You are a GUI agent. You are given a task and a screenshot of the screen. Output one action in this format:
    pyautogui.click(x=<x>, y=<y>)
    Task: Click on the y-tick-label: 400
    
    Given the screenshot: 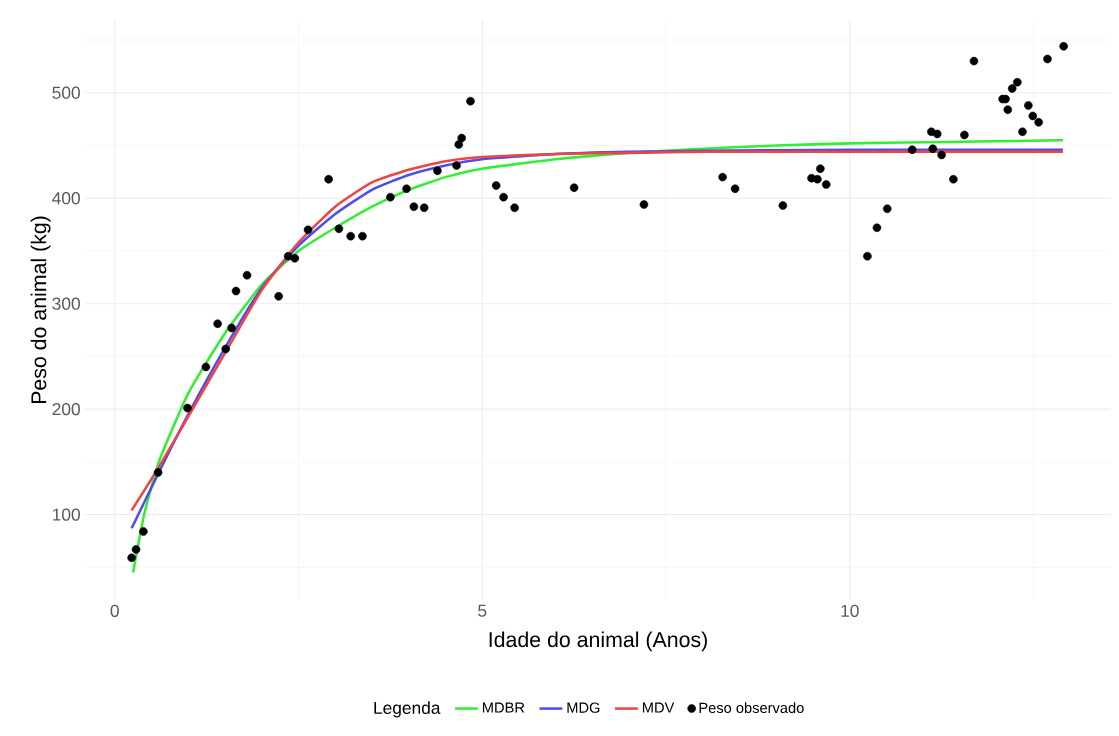 What is the action you would take?
    pyautogui.click(x=66, y=198)
    